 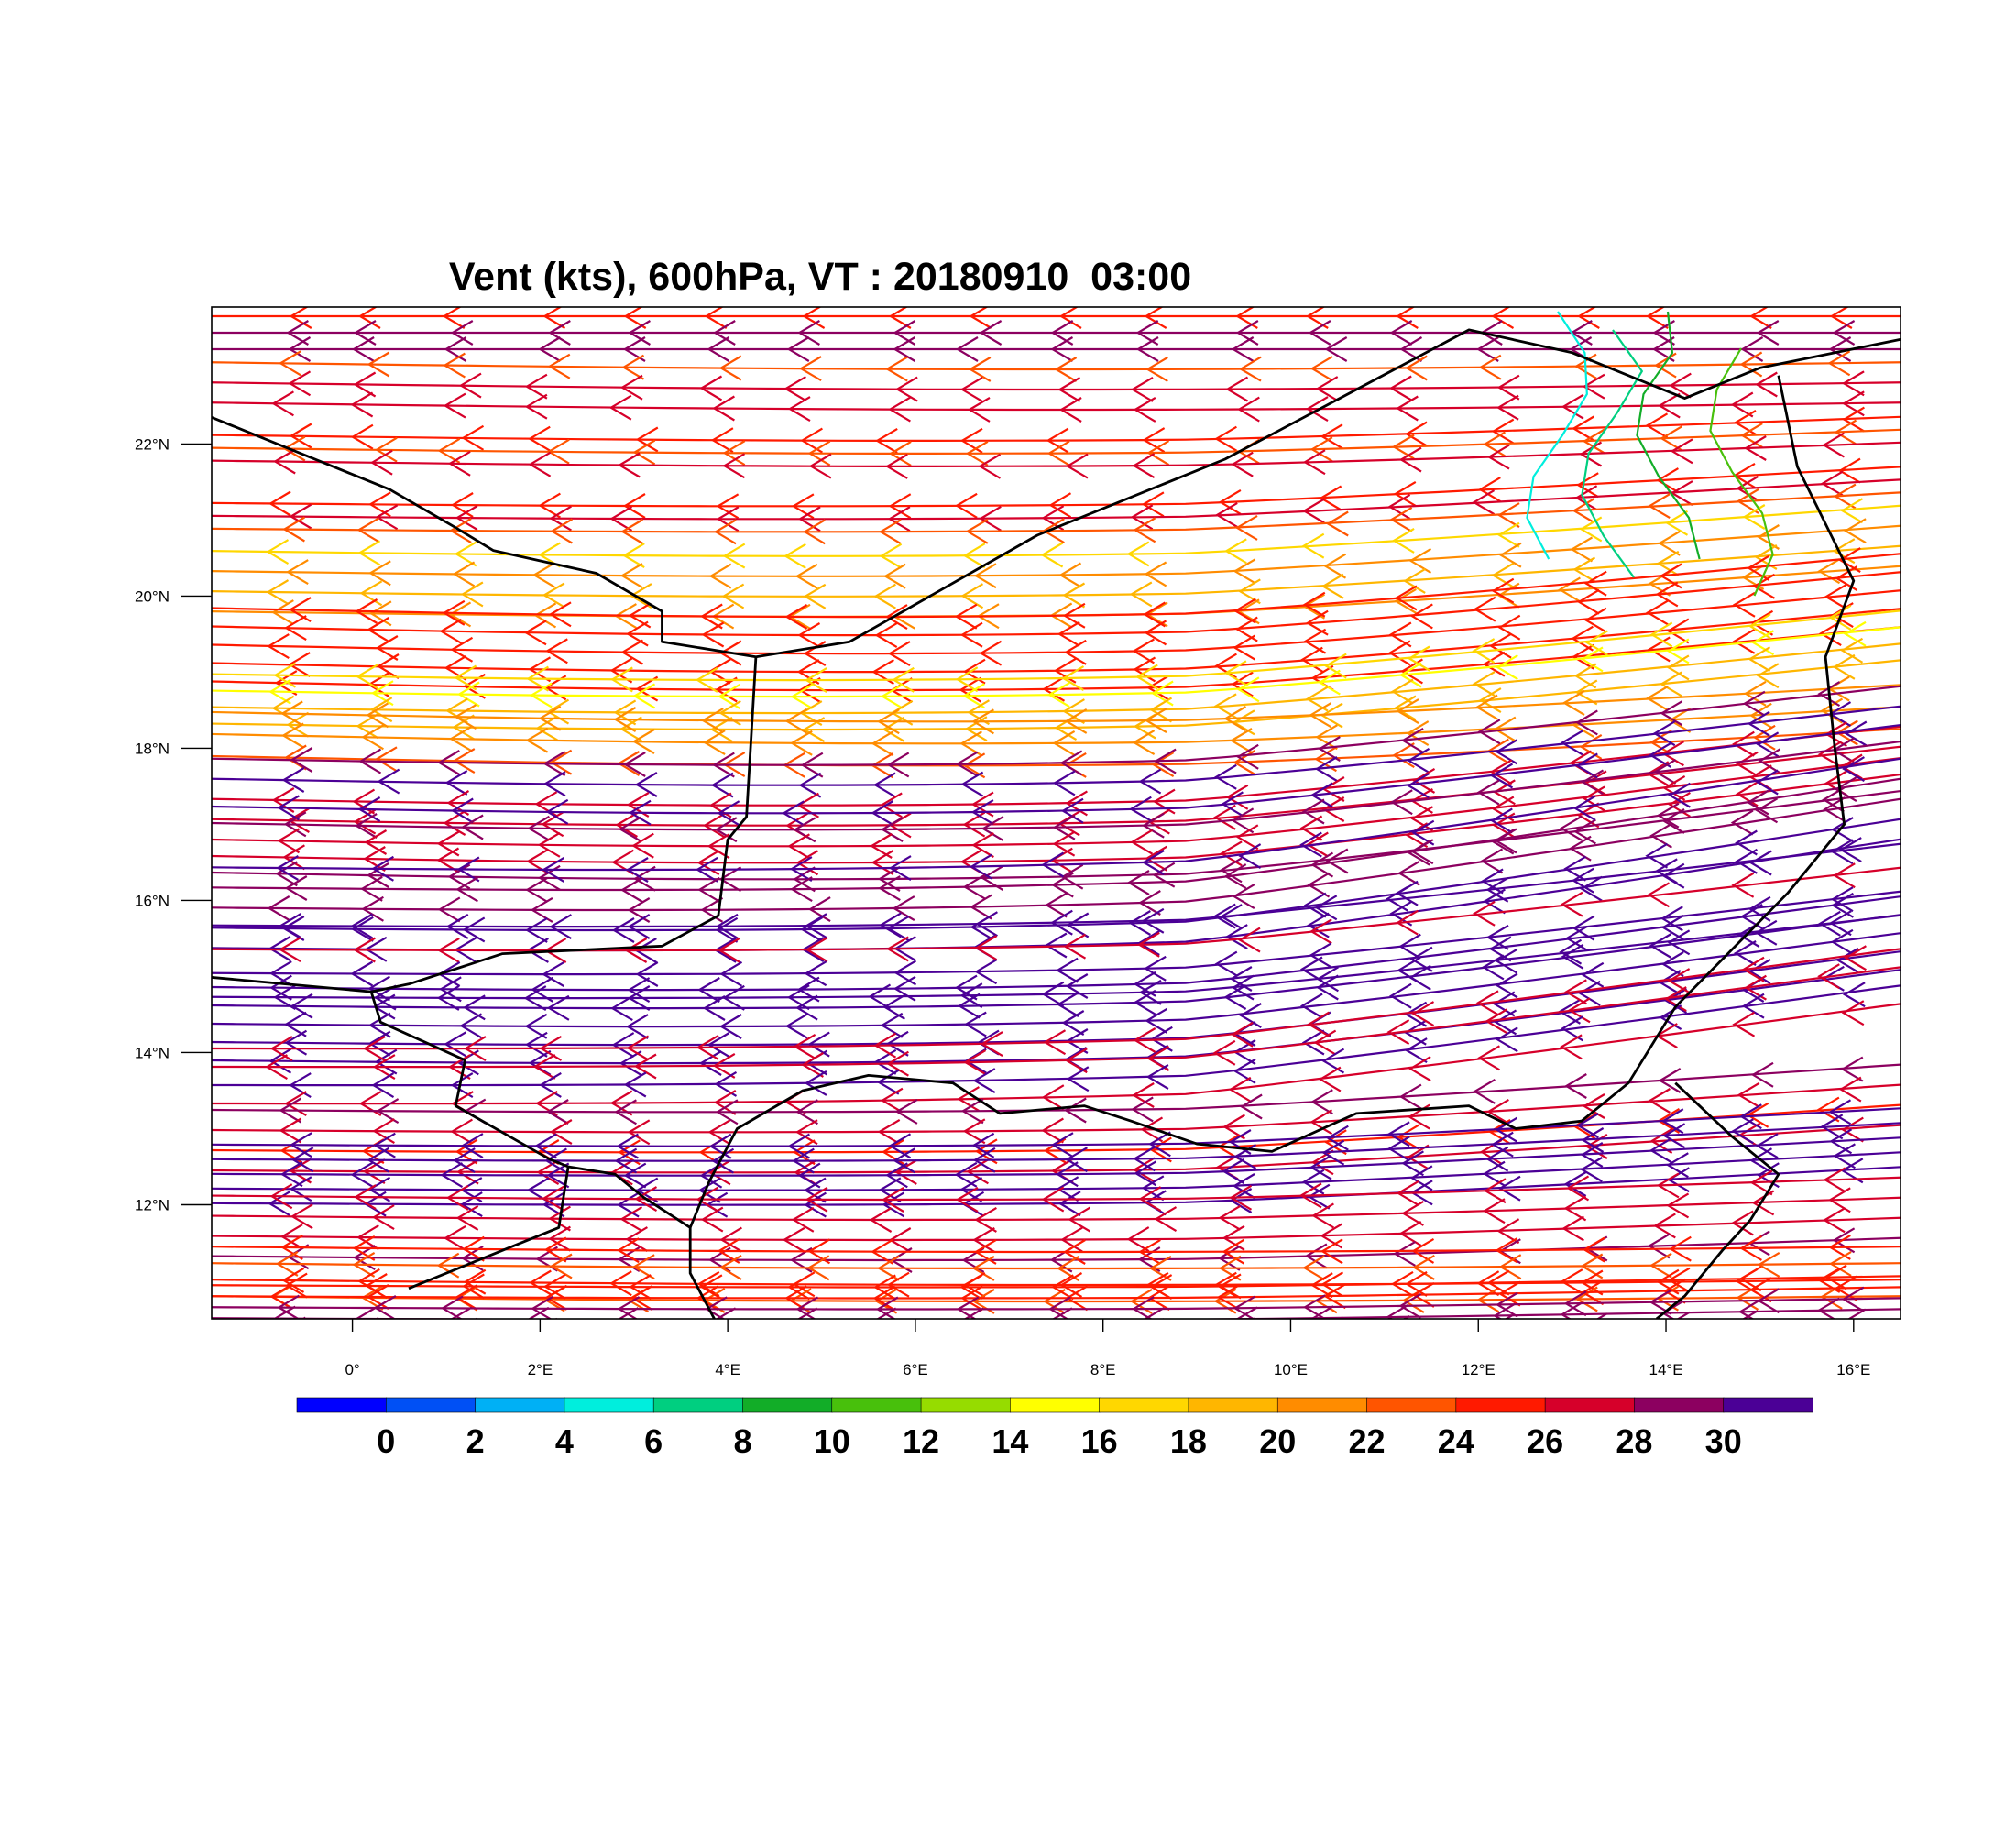 What do you see at coordinates (352, 1369) in the screenshot?
I see `x-tick-label: 0°` at bounding box center [352, 1369].